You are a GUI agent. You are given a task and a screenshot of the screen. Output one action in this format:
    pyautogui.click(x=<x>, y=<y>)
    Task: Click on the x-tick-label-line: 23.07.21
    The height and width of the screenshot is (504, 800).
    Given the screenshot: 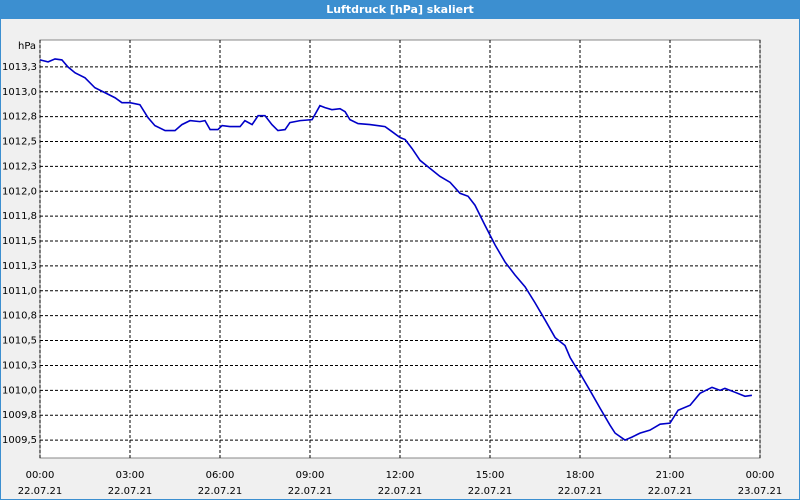 What is the action you would take?
    pyautogui.click(x=760, y=491)
    